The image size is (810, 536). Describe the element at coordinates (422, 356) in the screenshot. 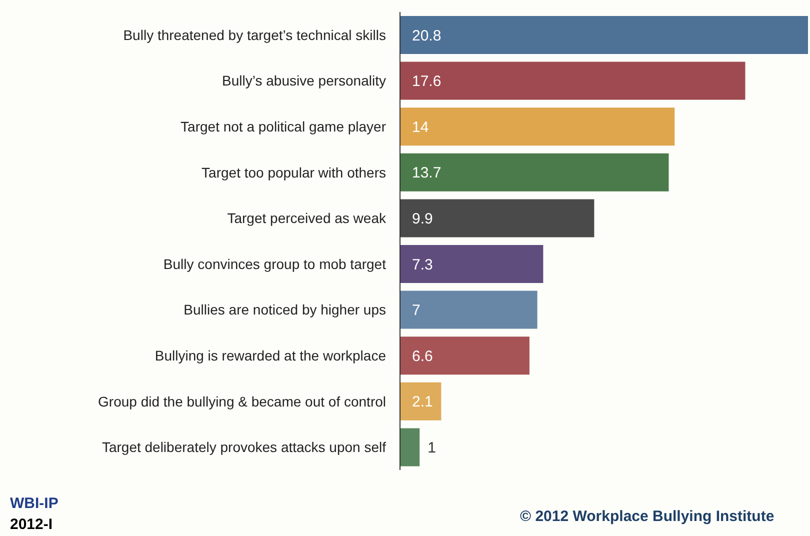

I see `data-label: 6.6` at that location.